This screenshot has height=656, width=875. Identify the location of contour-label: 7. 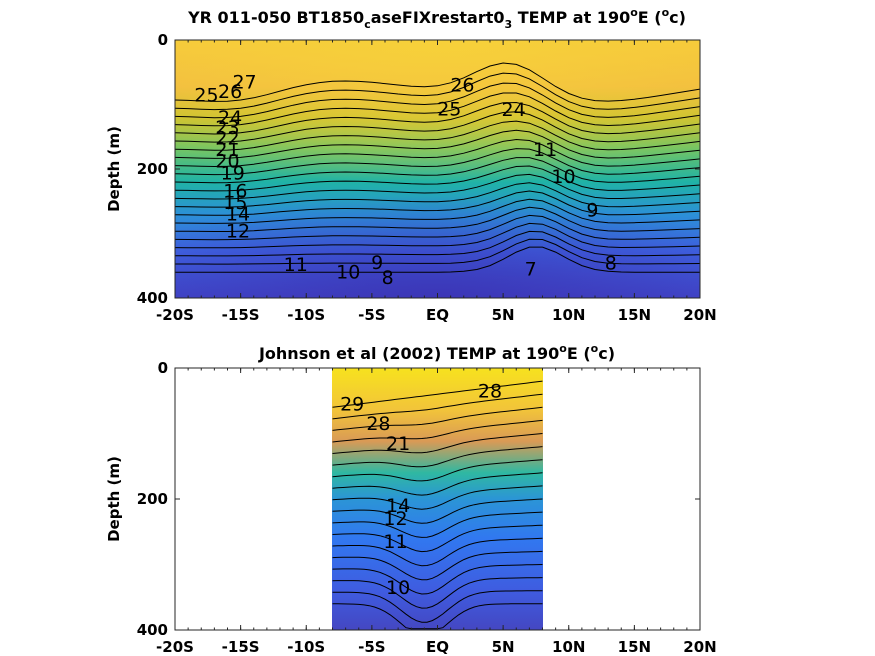
(531, 269).